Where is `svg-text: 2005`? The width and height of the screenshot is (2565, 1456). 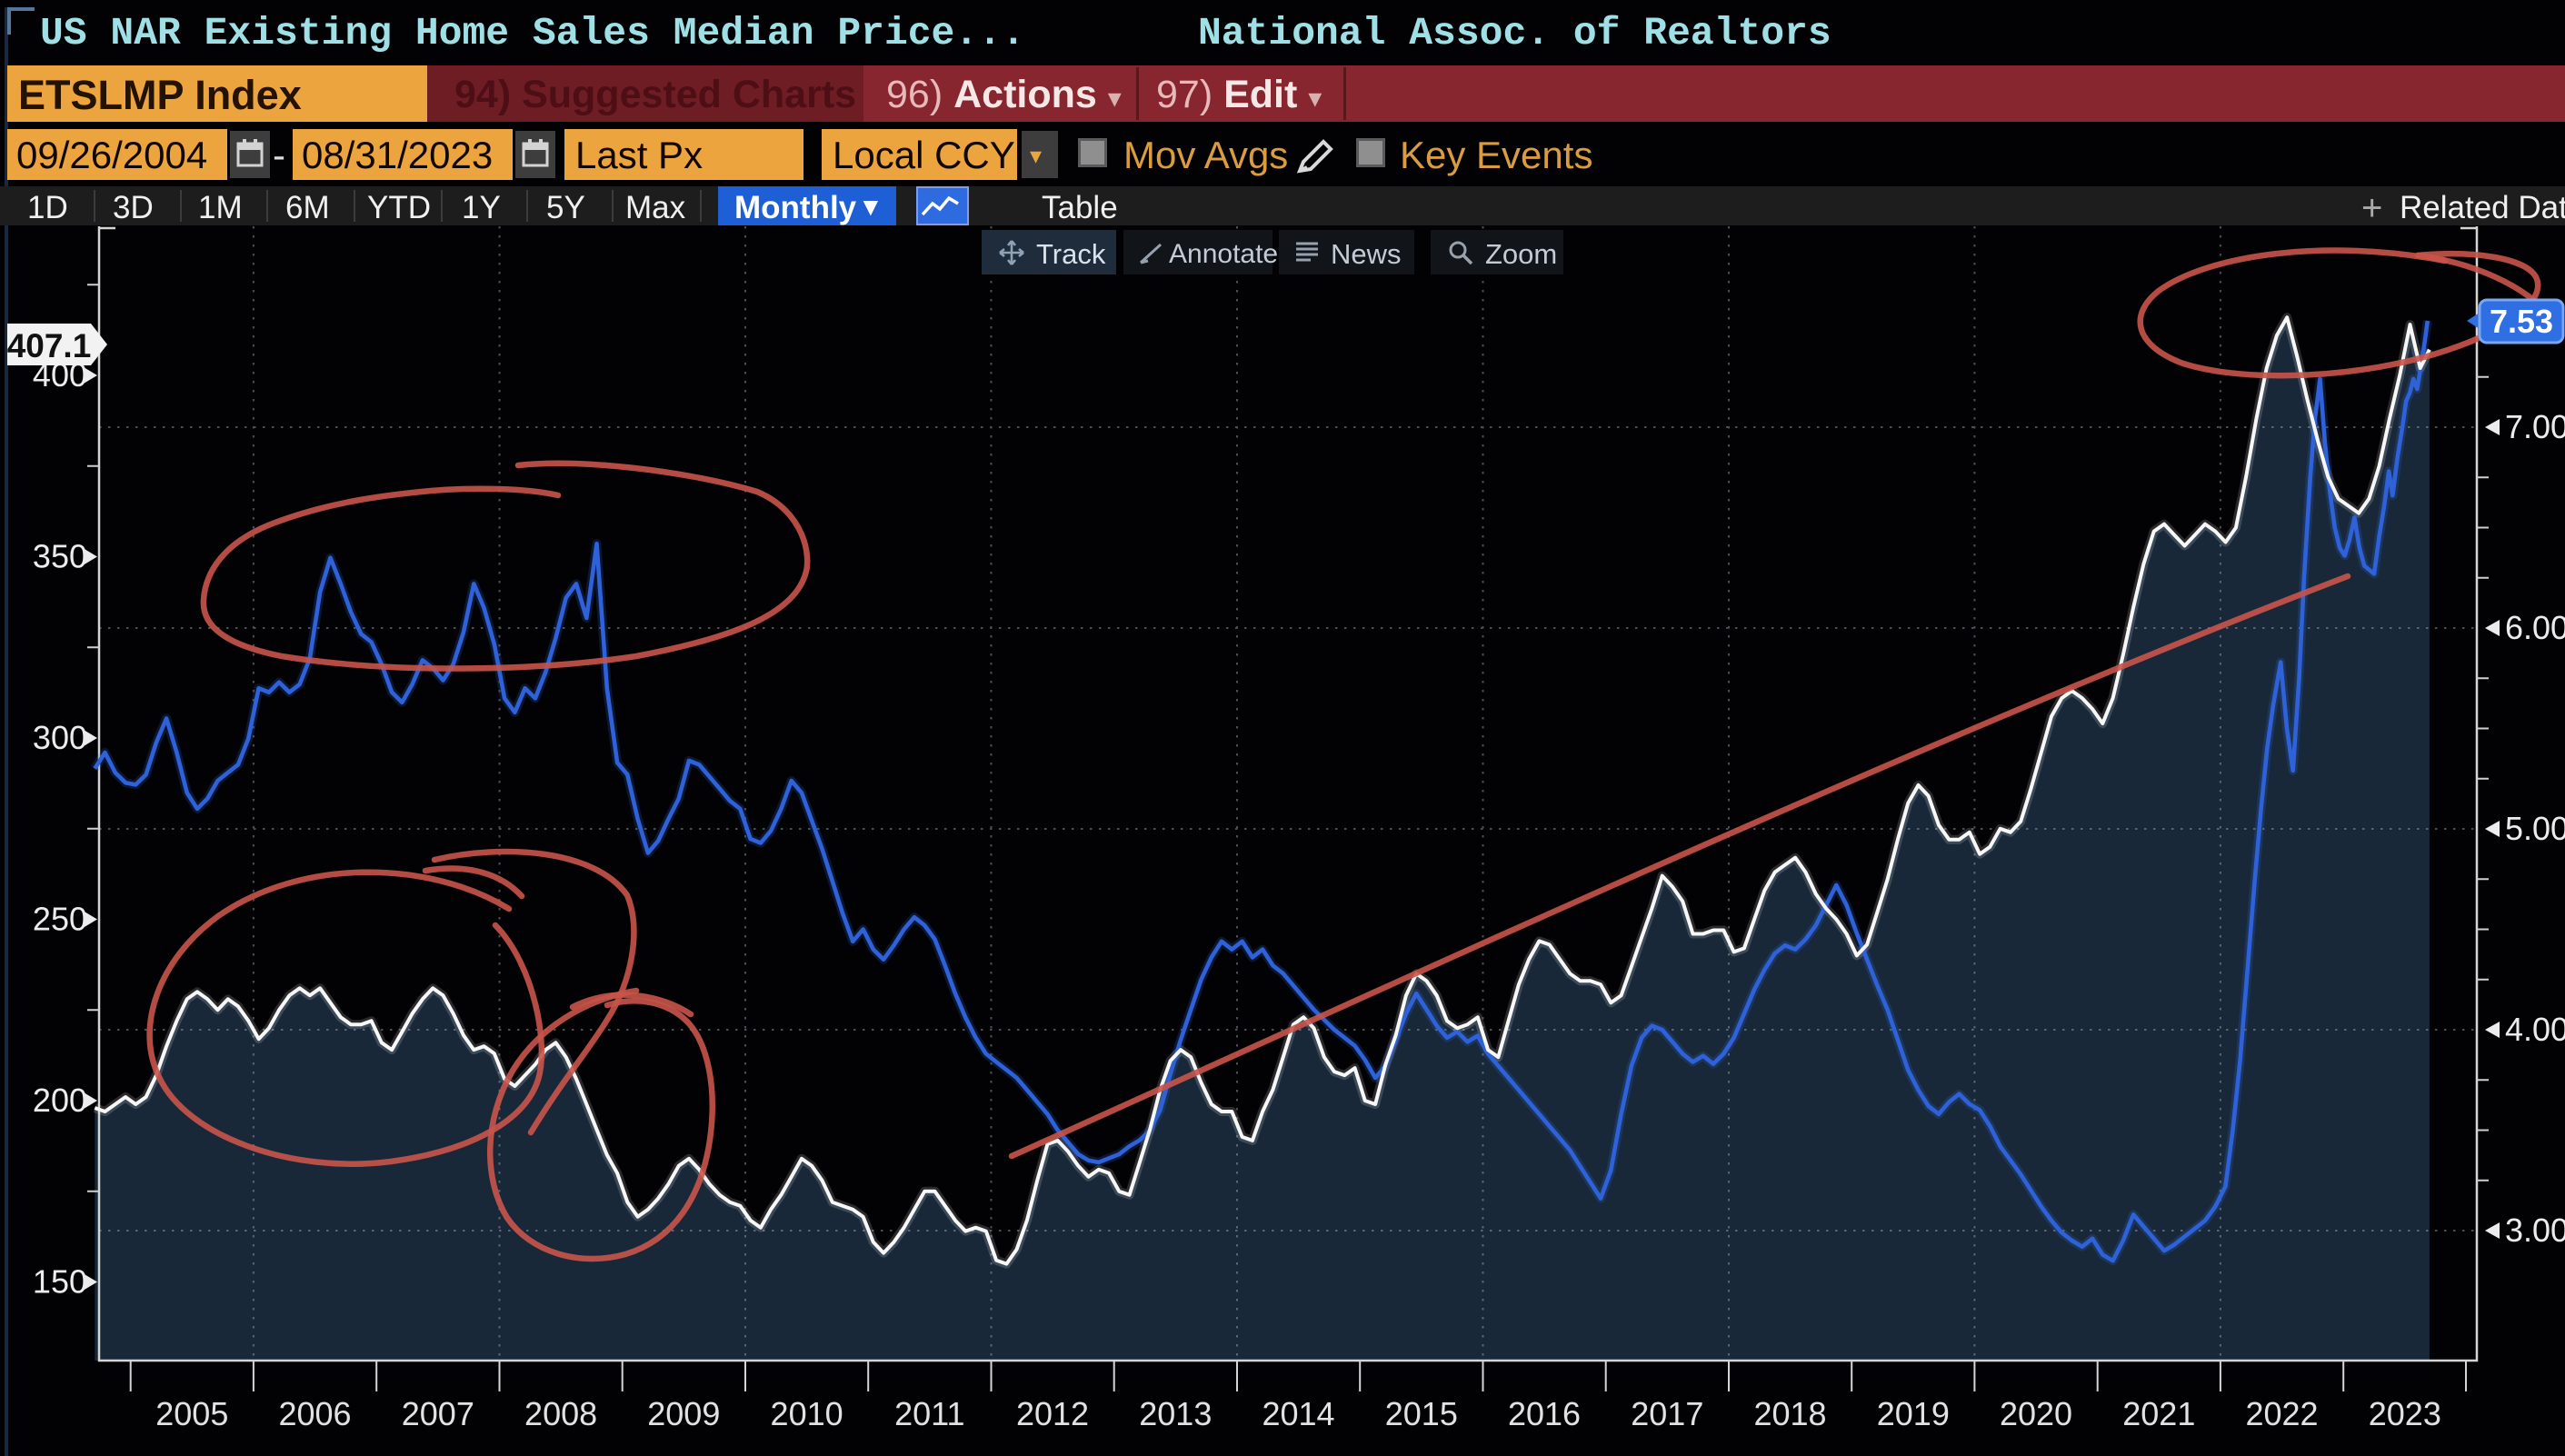
svg-text: 2005 is located at coordinates (191, 1414).